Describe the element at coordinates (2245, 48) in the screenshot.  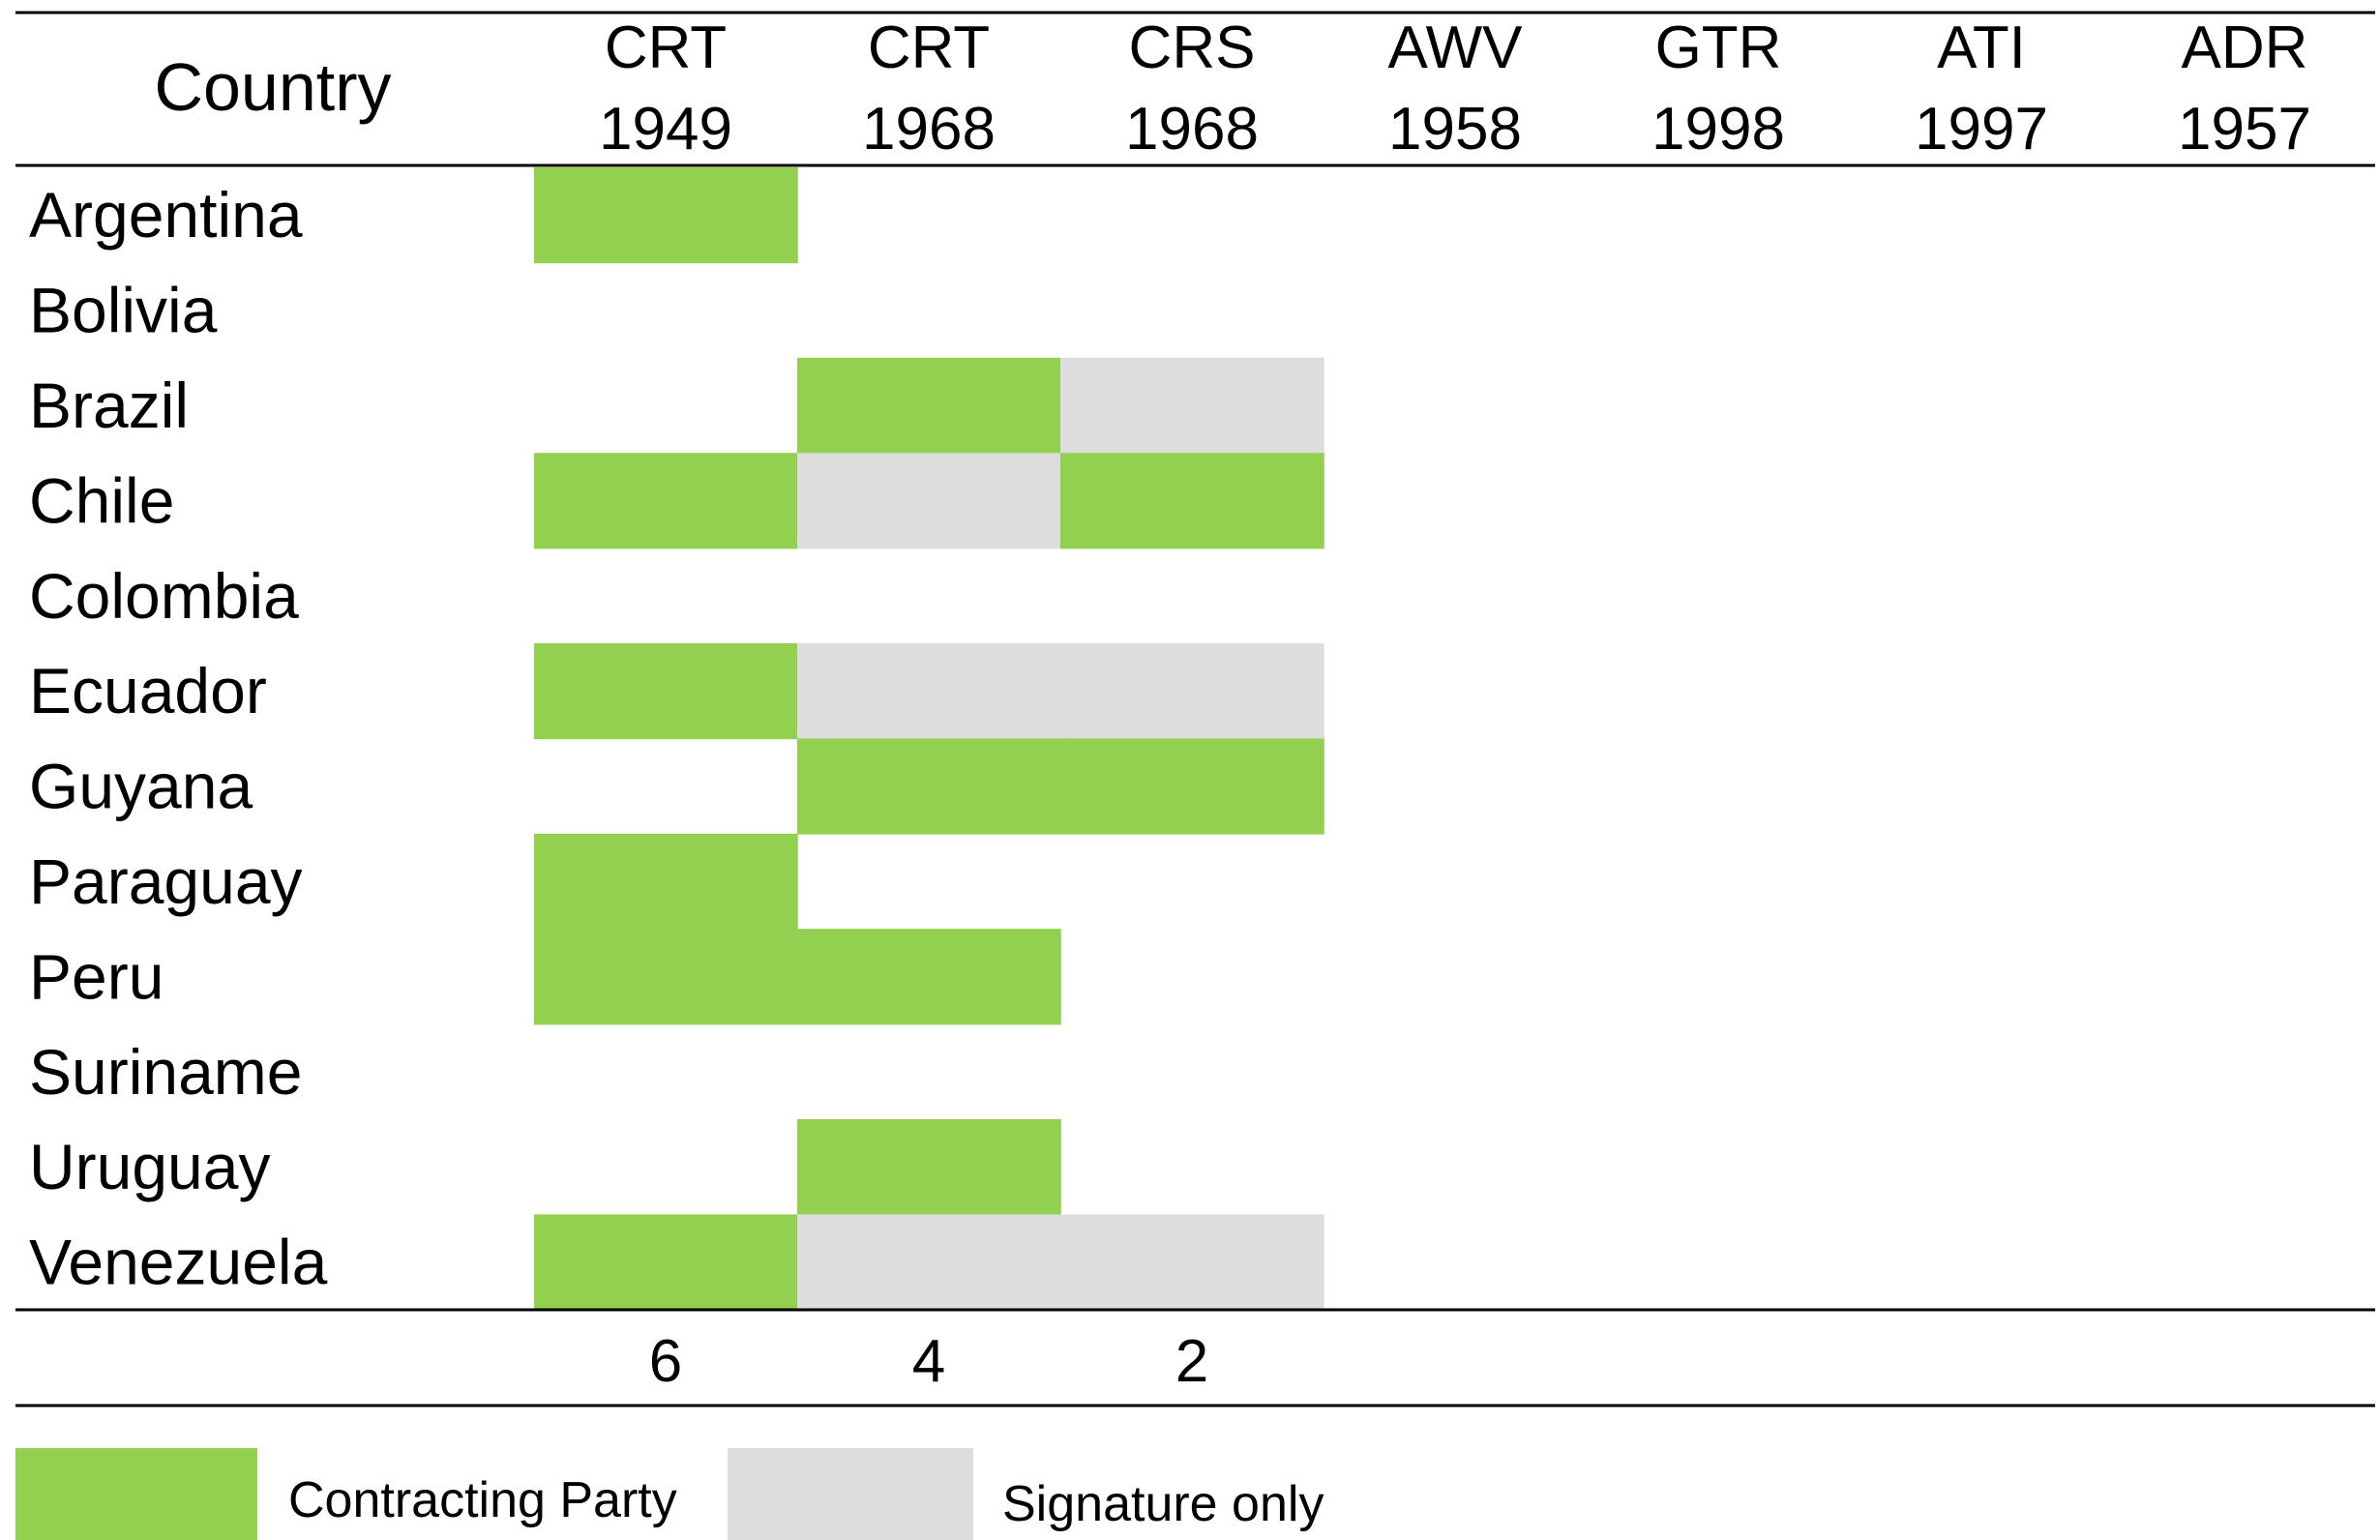
I see `column-header-code: ADR` at that location.